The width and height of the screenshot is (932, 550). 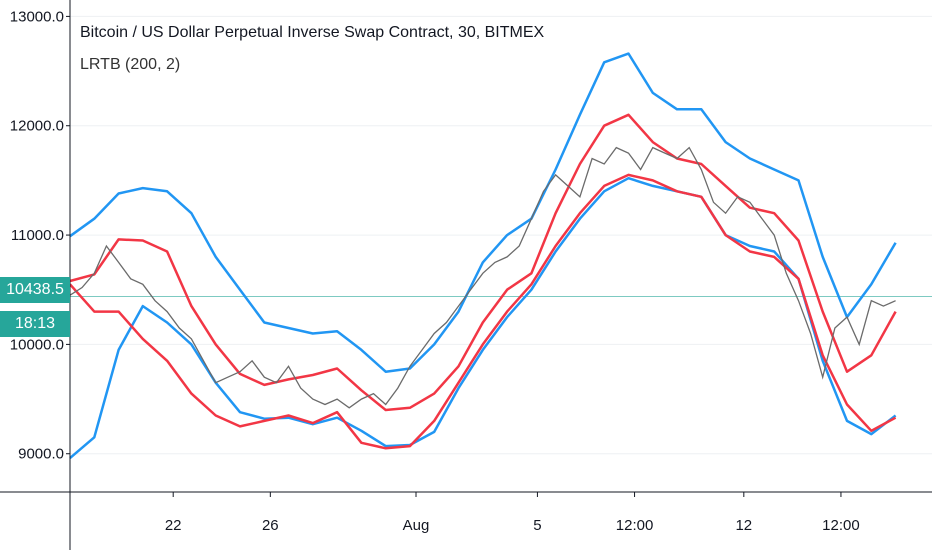 What do you see at coordinates (35, 290) in the screenshot?
I see `current-price-badge: 10438.5` at bounding box center [35, 290].